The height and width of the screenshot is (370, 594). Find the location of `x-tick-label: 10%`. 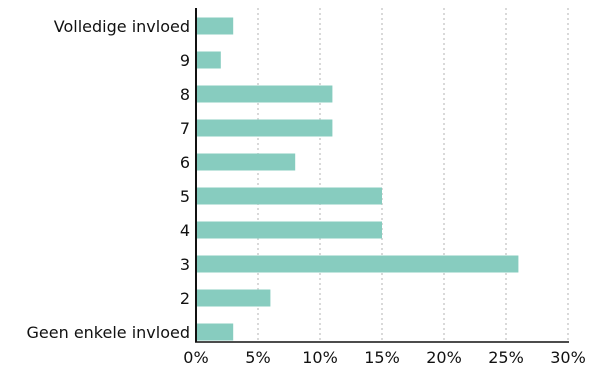

x-tick-label: 10% is located at coordinates (320, 357).